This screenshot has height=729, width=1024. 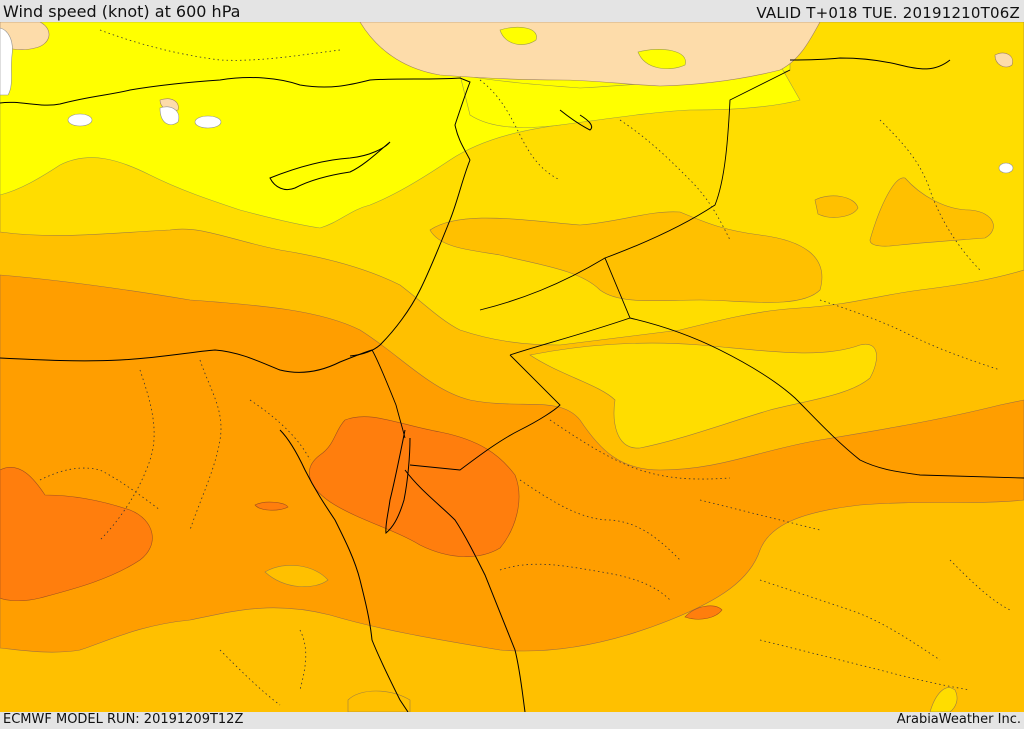 What do you see at coordinates (123, 719) in the screenshot?
I see `model-run-label: ECMWF MODEL RUN: 20191209T12Z` at bounding box center [123, 719].